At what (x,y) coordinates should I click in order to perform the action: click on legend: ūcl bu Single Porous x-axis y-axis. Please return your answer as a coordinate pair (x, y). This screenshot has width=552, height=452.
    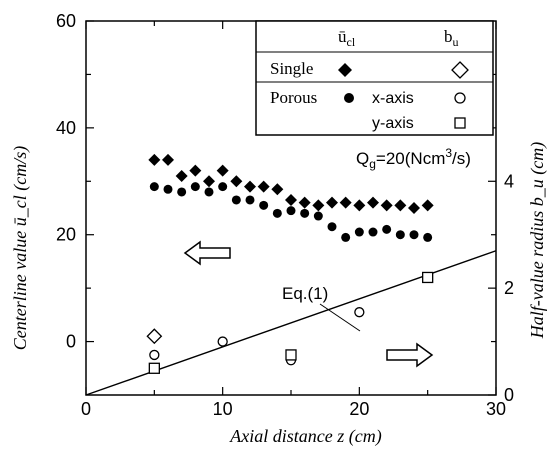
    Looking at the image, I should click on (374, 78).